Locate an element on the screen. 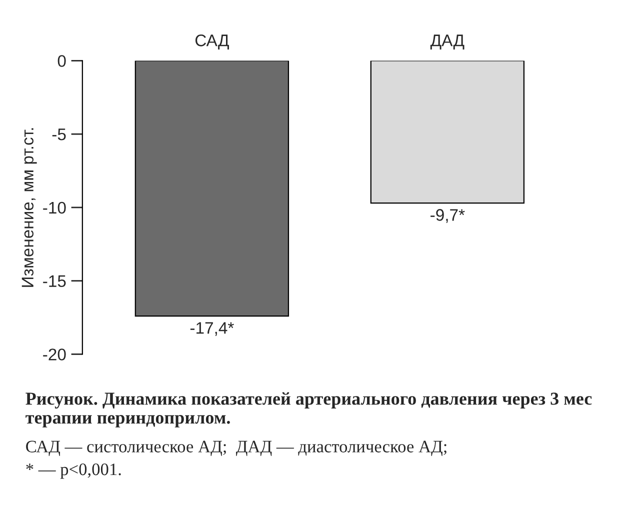  text: САД — систолическое АД; ДАД — диастолическое АД; is located at coordinates (236, 448).